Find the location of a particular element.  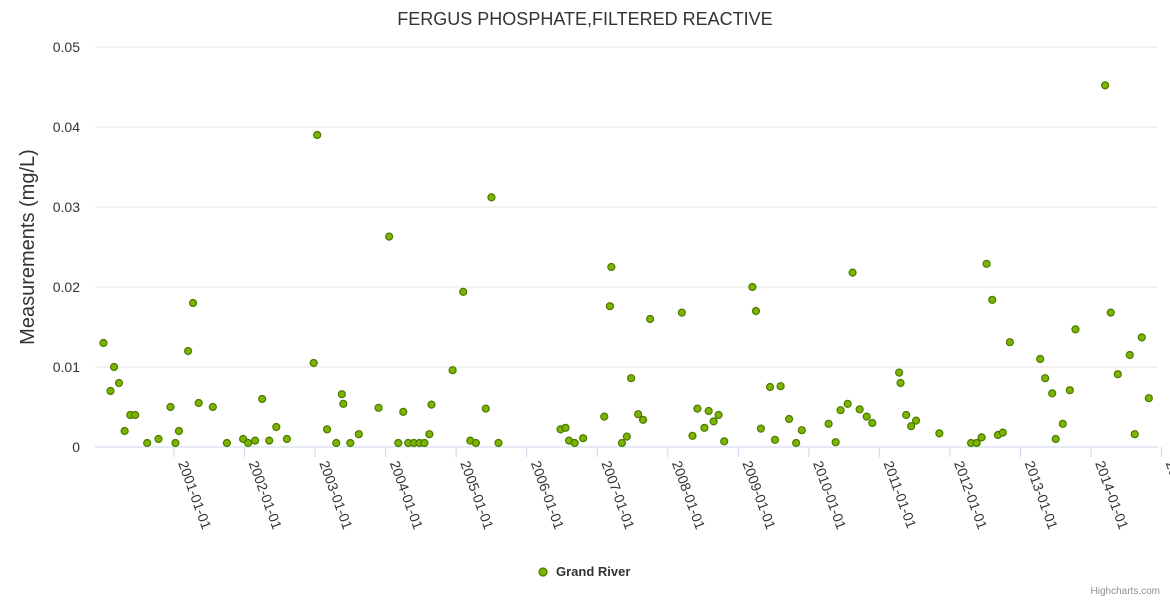

legend-label: Grand River is located at coordinates (593, 571).